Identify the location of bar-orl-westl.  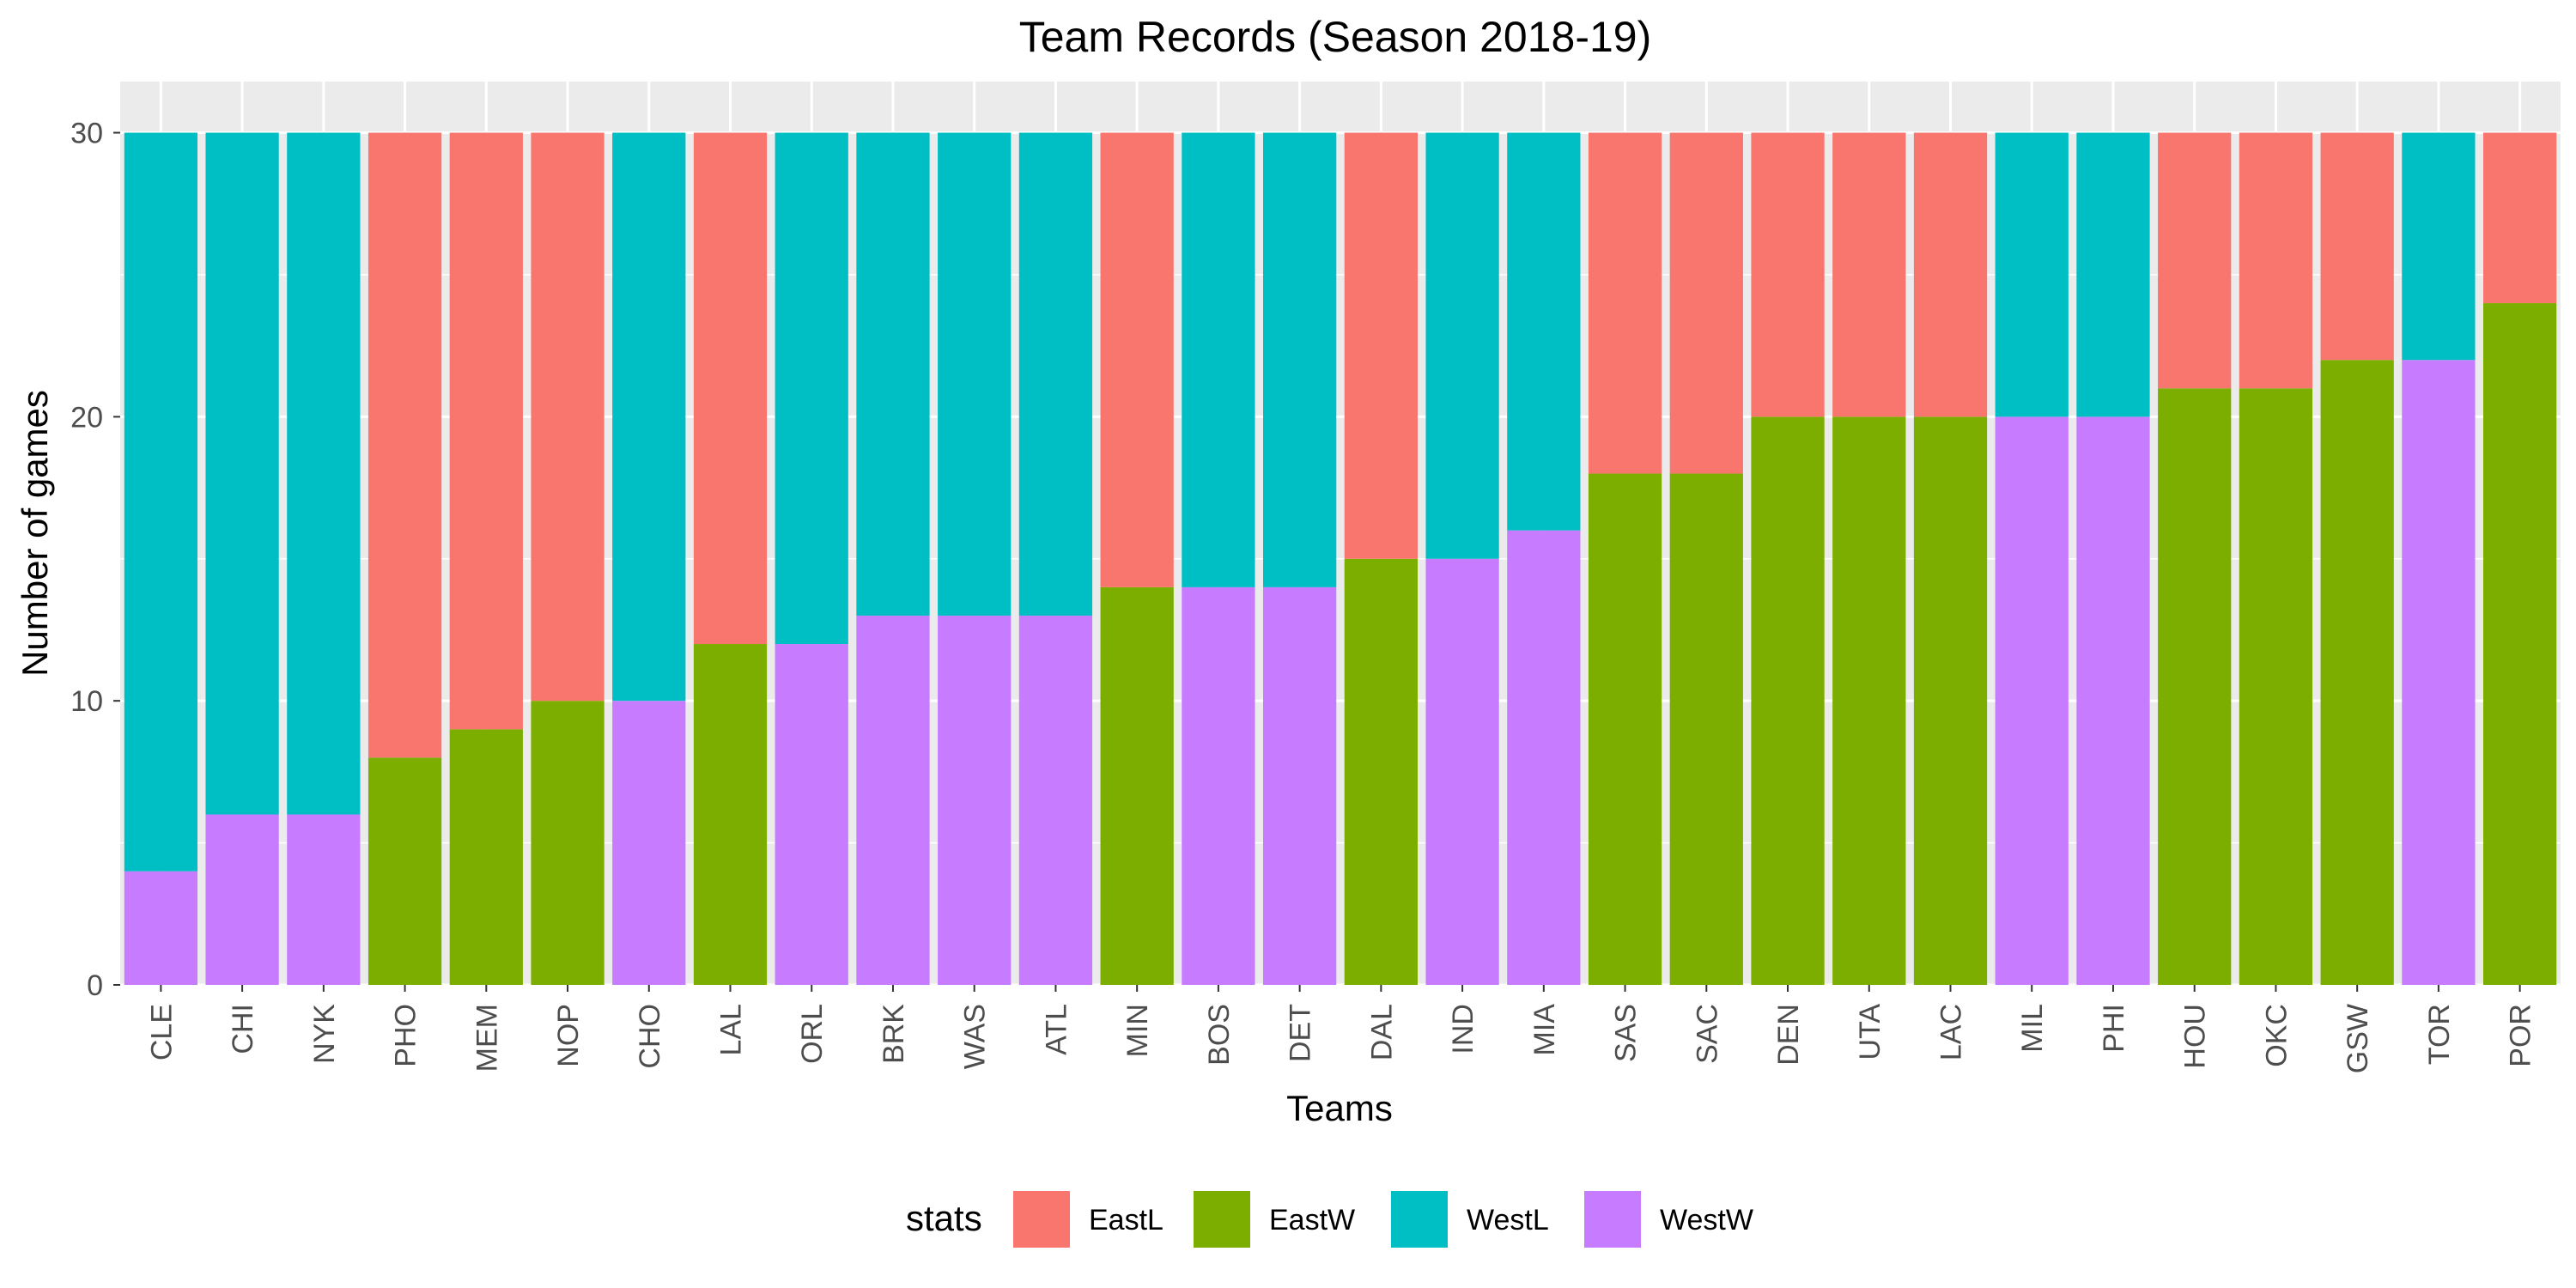
(812, 388).